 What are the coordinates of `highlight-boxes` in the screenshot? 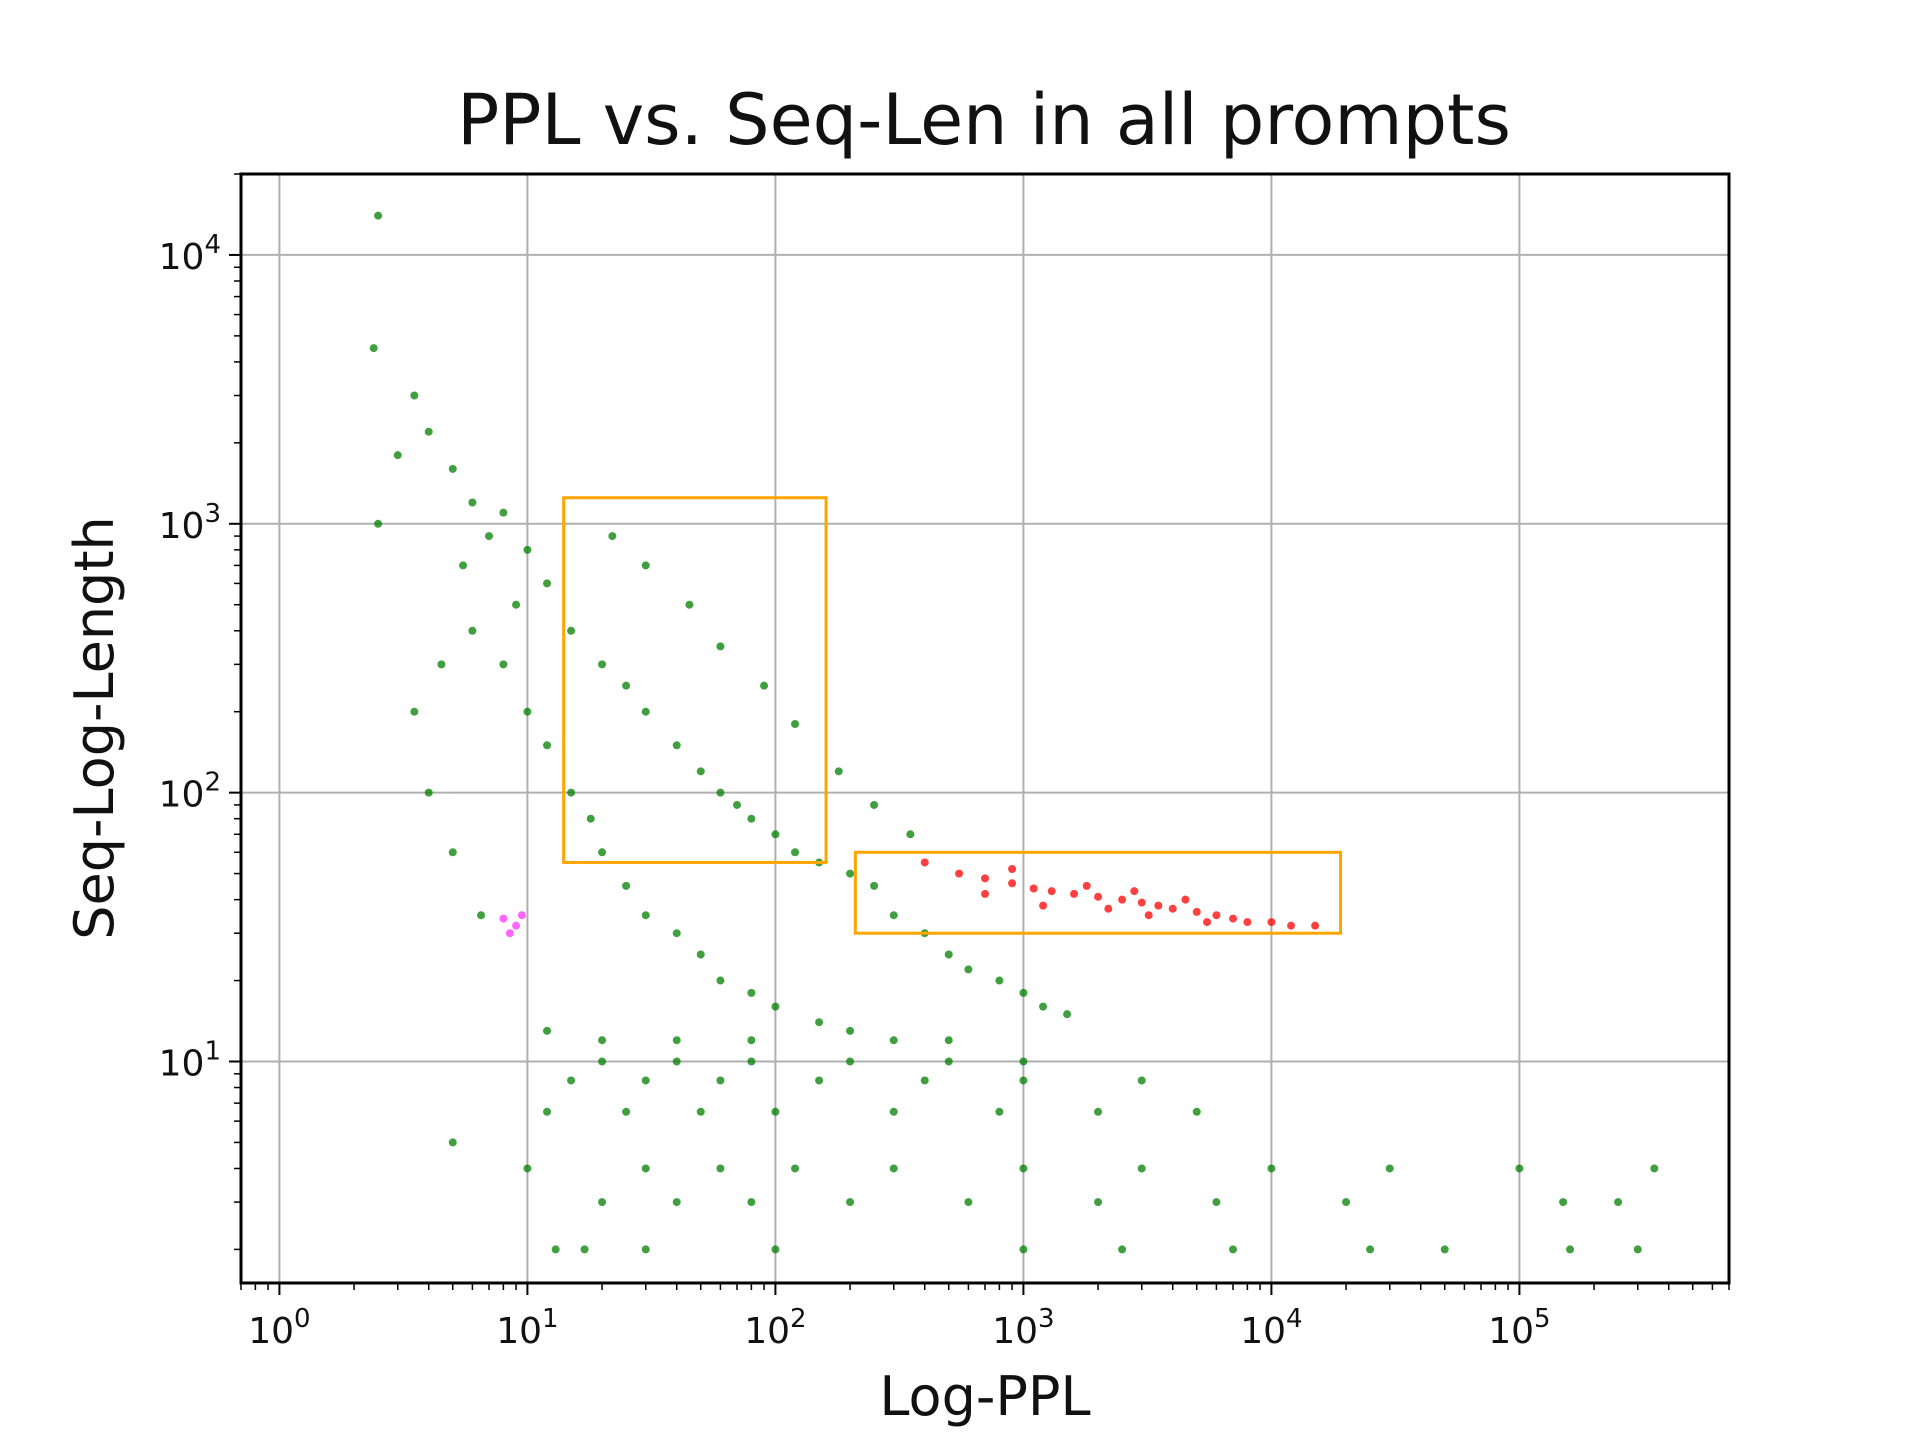 It's located at (952, 715).